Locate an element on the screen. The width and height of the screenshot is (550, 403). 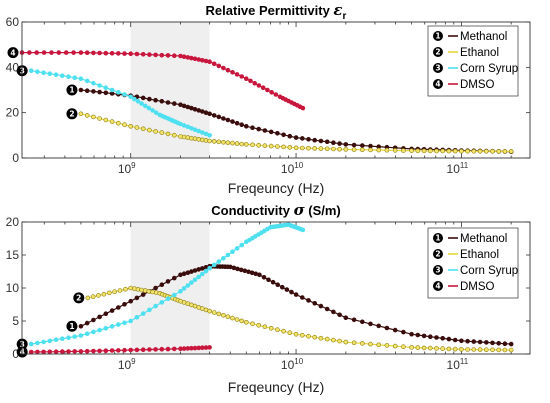
legend-badge-number: 2 is located at coordinates (437, 52).